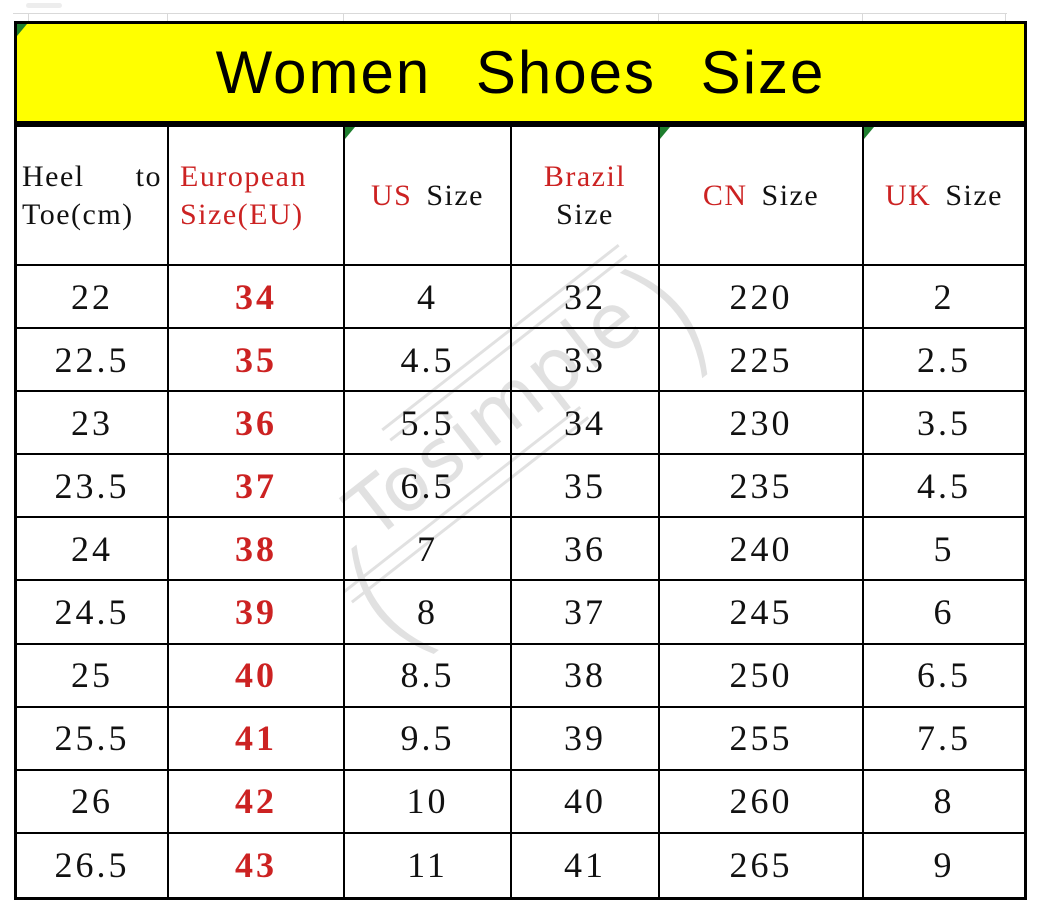 The height and width of the screenshot is (914, 1040). What do you see at coordinates (428, 865) in the screenshot?
I see `table-cell: 11` at bounding box center [428, 865].